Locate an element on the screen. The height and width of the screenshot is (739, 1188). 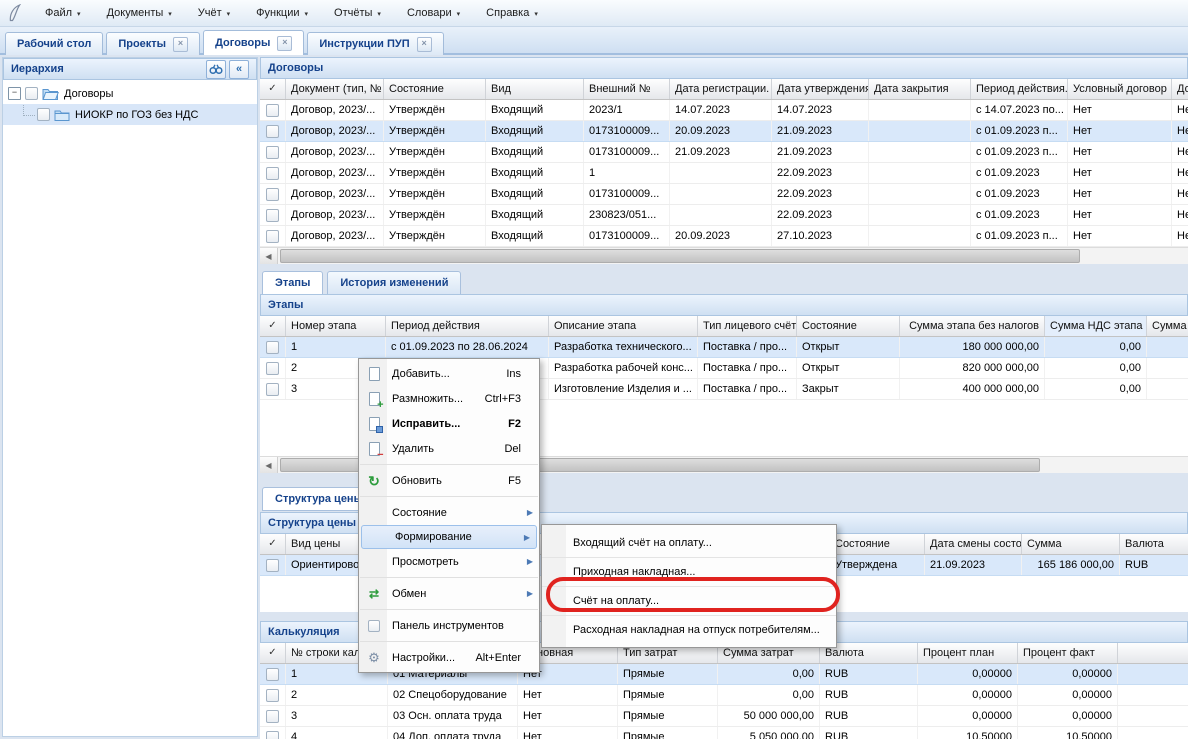
column-header: Процент план is located at coordinates (968, 653).